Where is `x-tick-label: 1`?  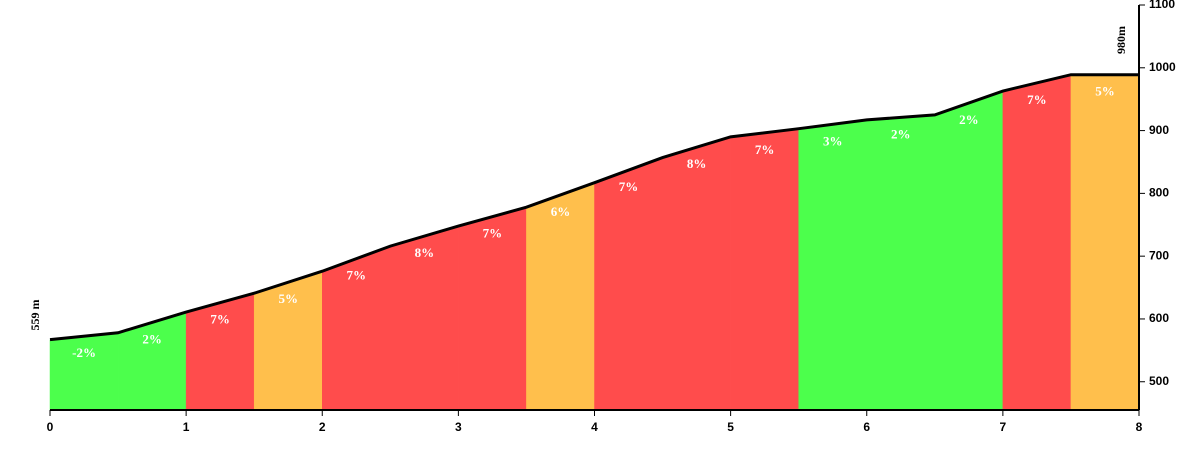
x-tick-label: 1 is located at coordinates (186, 427).